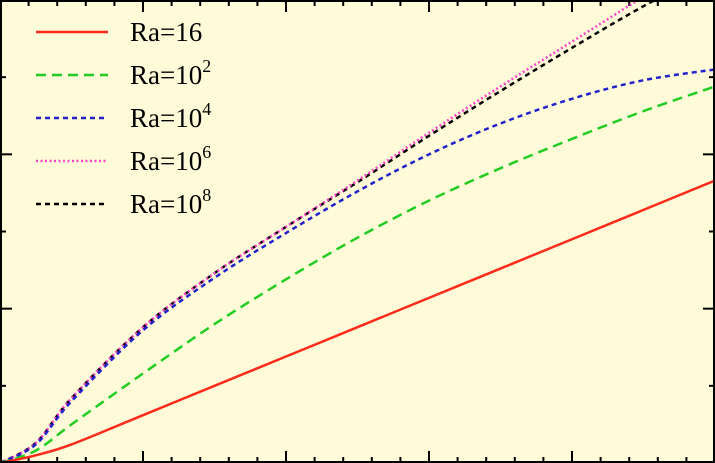 The height and width of the screenshot is (463, 715). What do you see at coordinates (170, 73) in the screenshot?
I see `legend-label-ra-10-2: Ra=102` at bounding box center [170, 73].